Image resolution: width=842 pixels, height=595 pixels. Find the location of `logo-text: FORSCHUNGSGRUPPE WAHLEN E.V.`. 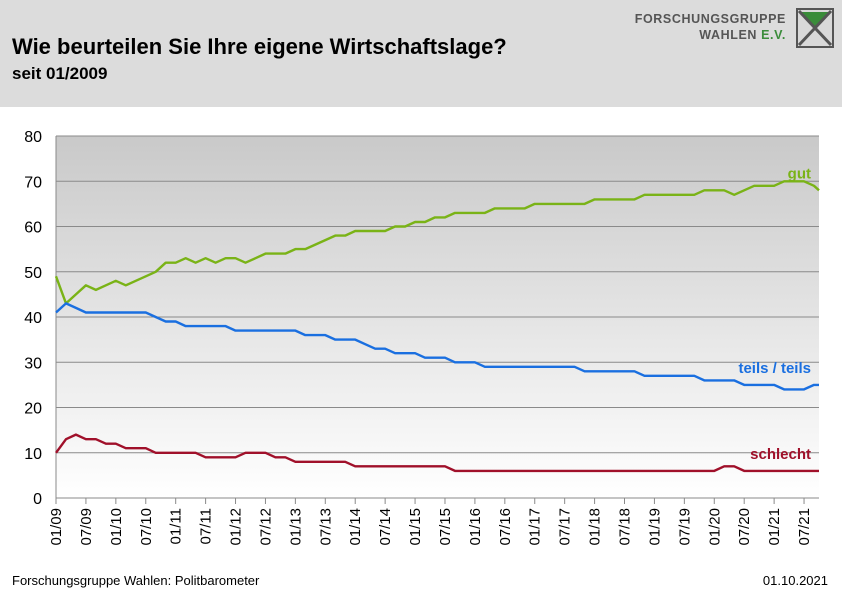

logo-text: FORSCHUNGSGRUPPE WAHLEN E.V. is located at coordinates (710, 27).